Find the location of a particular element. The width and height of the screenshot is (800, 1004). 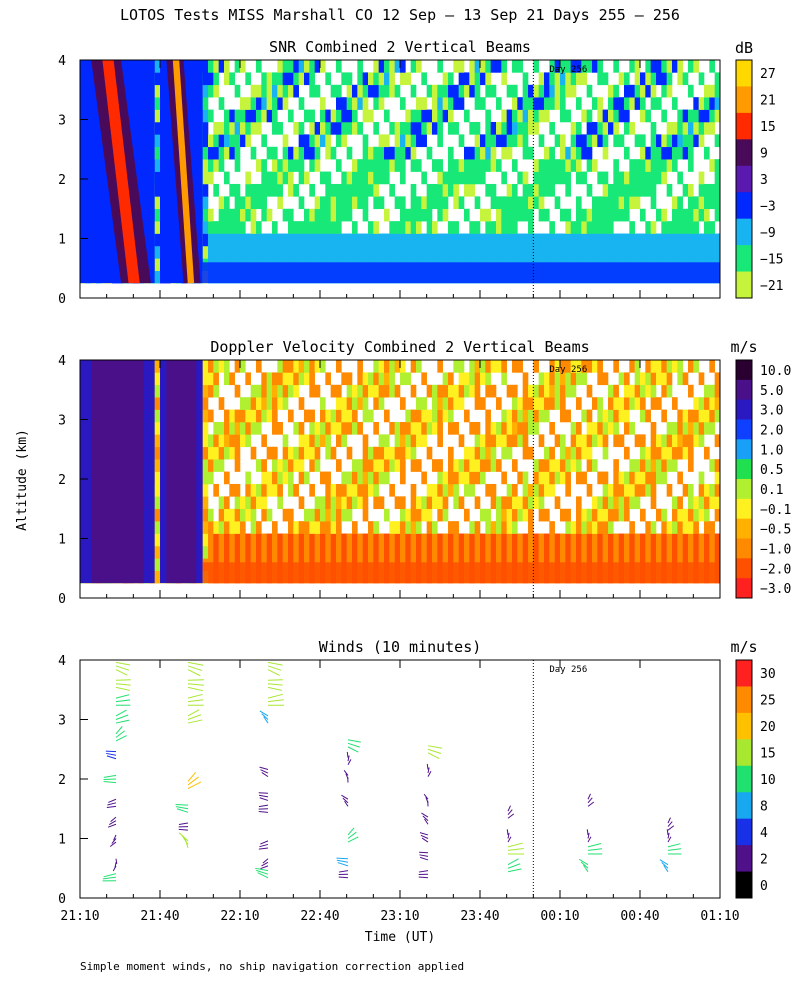

plume-core is located at coordinates (117, 471).